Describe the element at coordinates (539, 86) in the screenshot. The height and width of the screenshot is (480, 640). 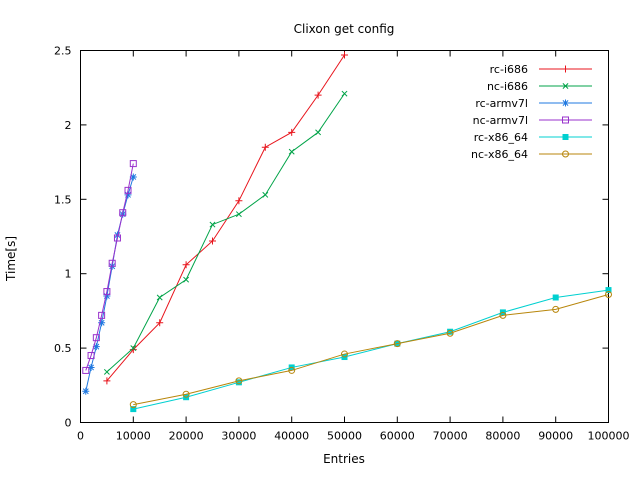
I see `legend-item: nc-i686` at that location.